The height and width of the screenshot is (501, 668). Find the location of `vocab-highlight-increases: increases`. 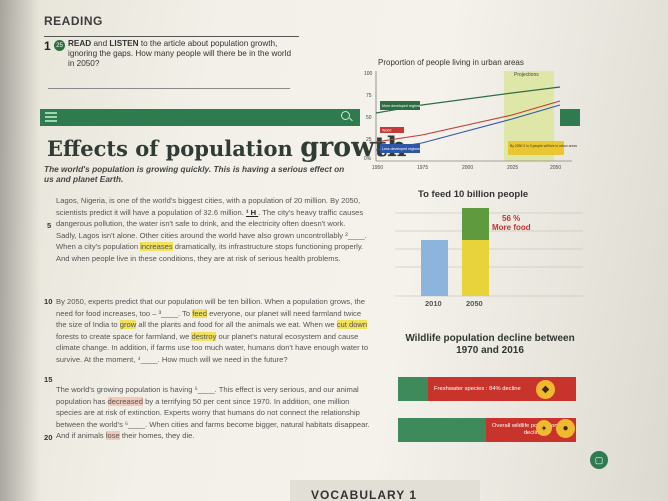

vocab-highlight-increases: increases is located at coordinates (156, 247).